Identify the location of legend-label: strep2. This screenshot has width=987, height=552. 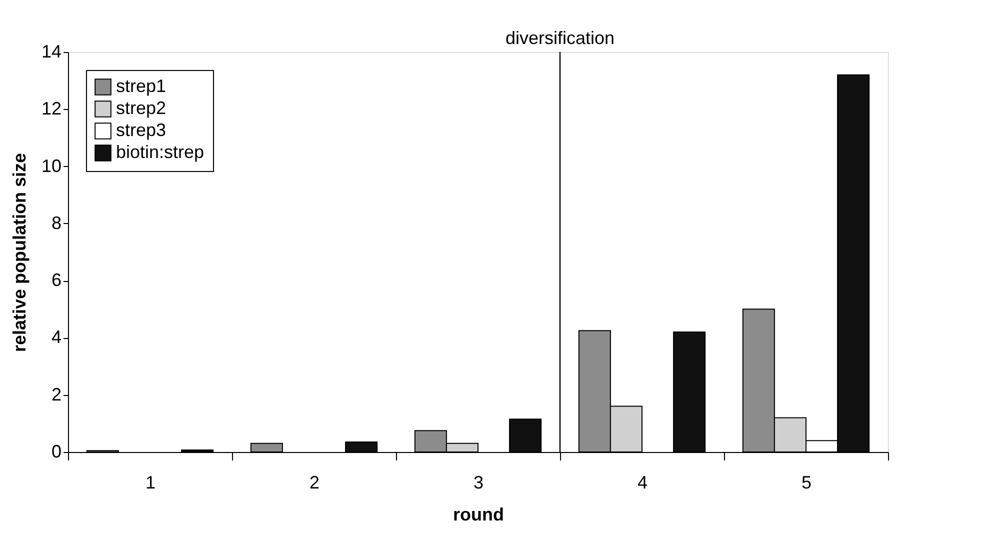
(141, 108).